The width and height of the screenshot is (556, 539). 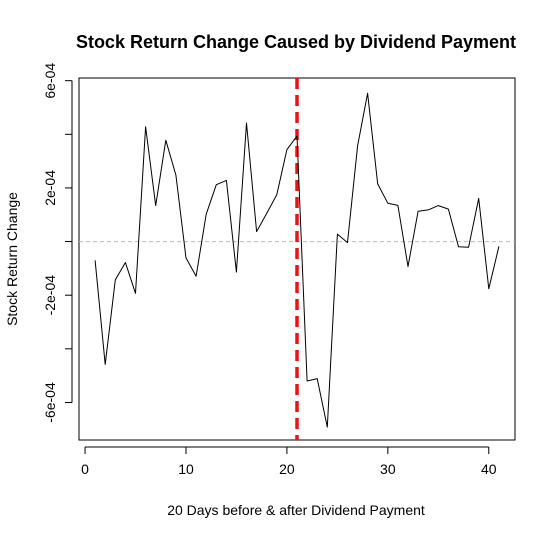 What do you see at coordinates (388, 469) in the screenshot?
I see `x-tick-label: 30` at bounding box center [388, 469].